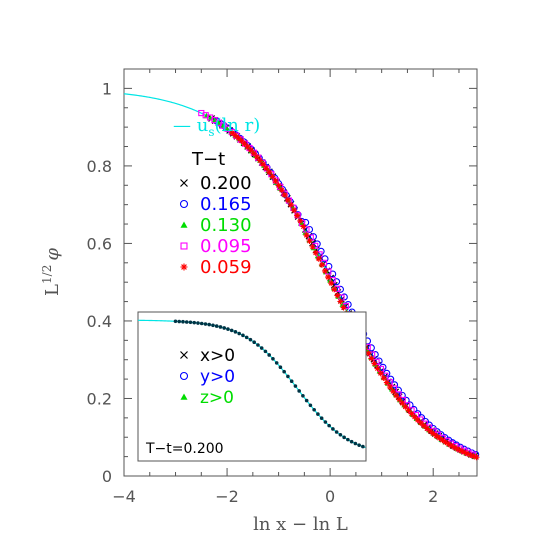  I want to click on y-axis-label-exp: 1/2, so click(47, 274).